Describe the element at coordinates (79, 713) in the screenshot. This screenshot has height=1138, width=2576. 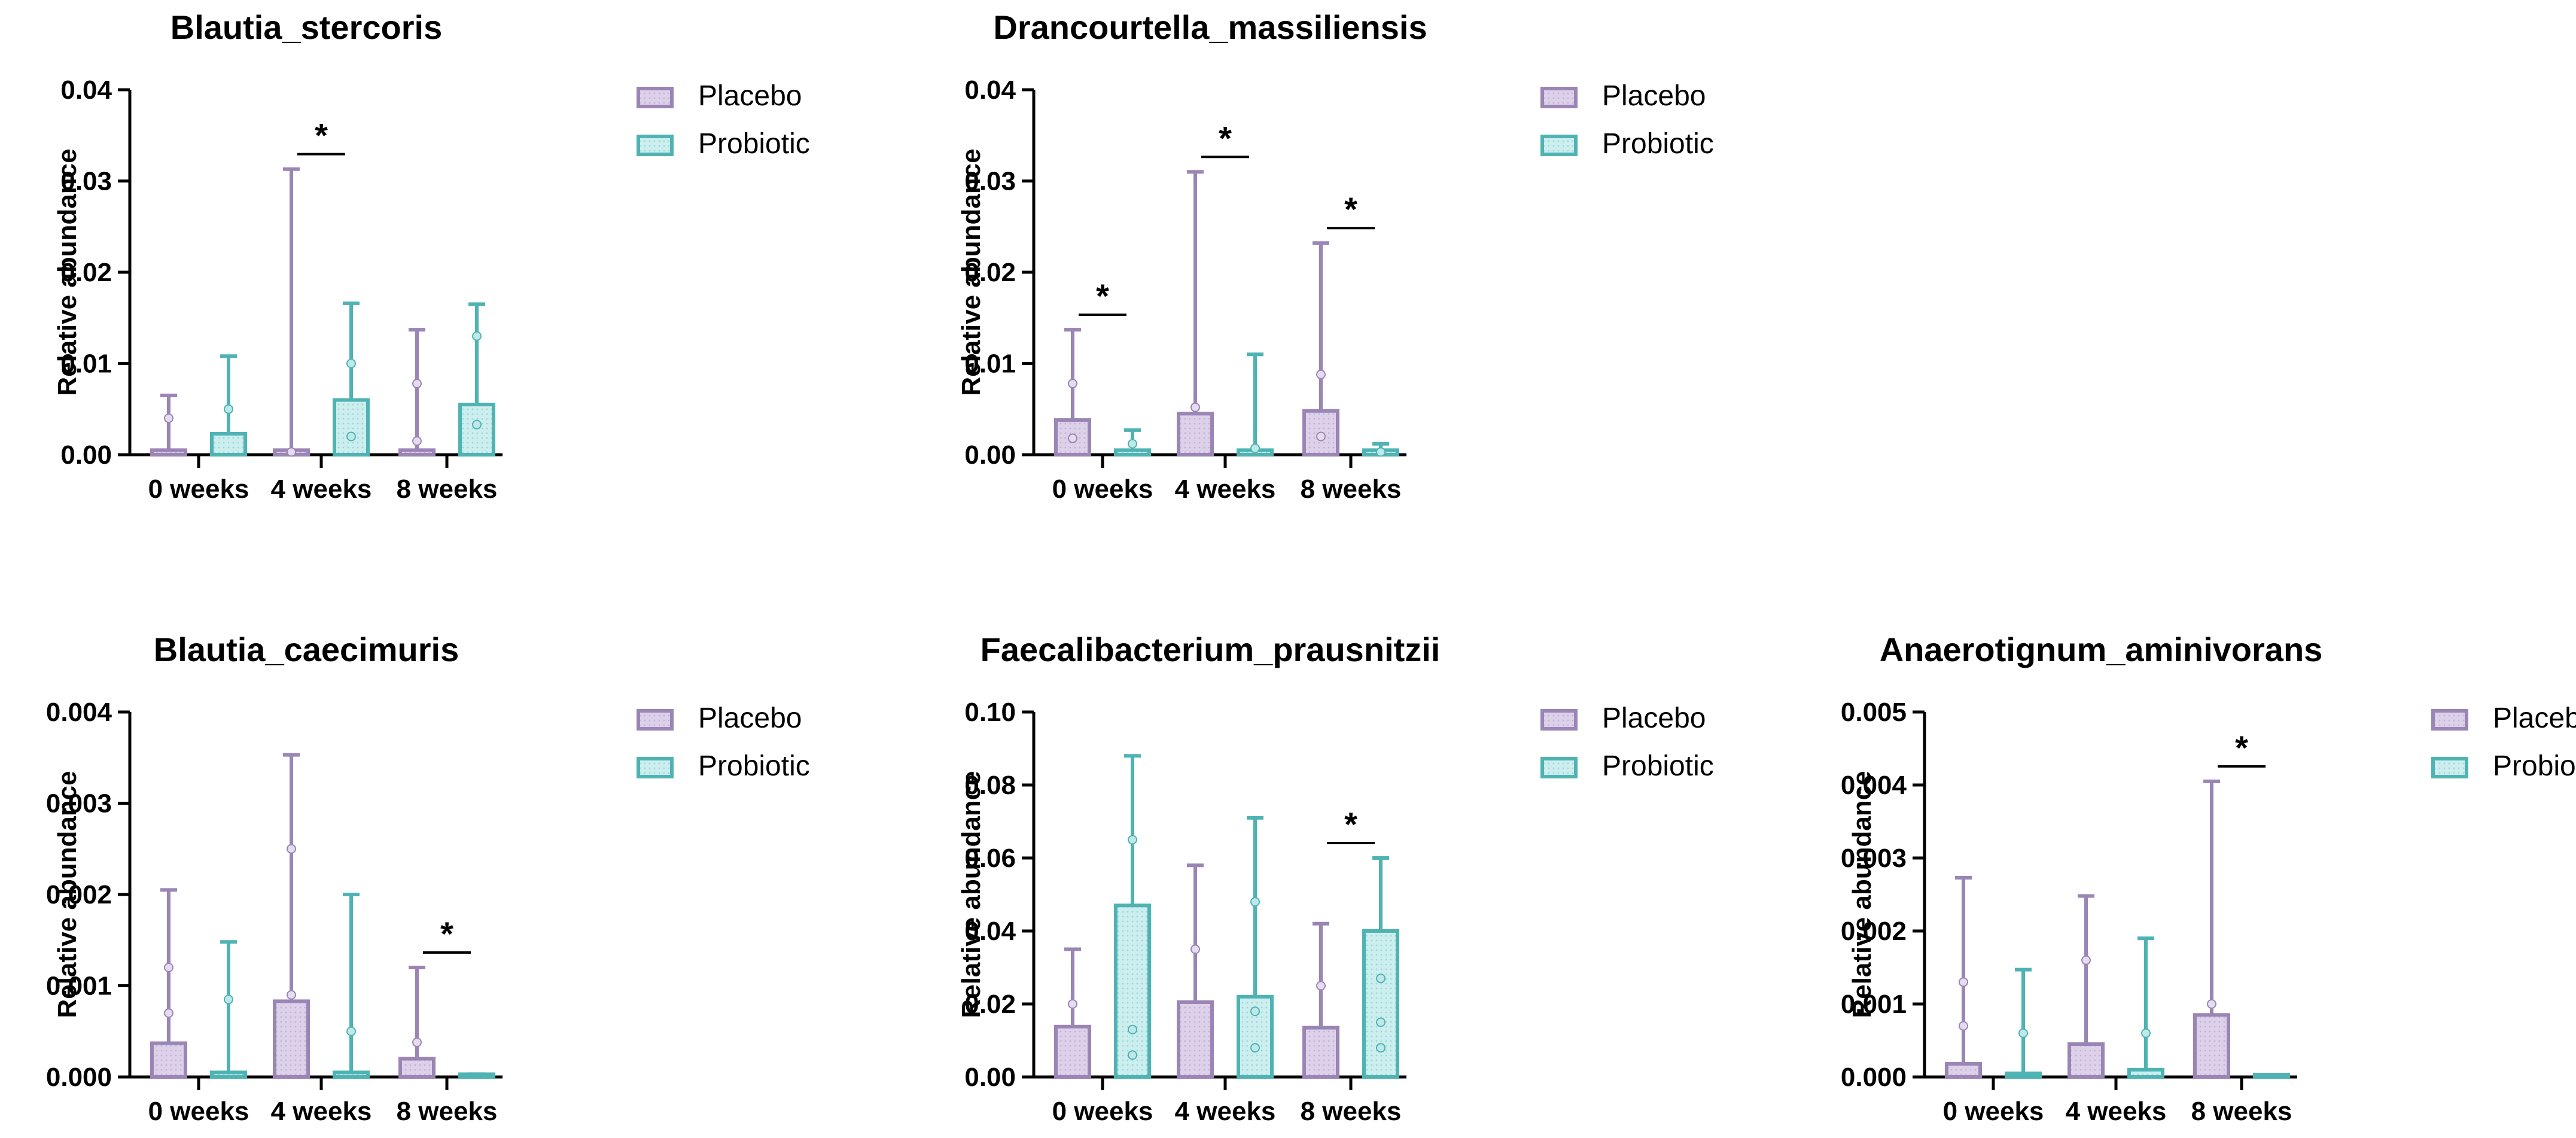
I see `y-tick-label: 0.004` at that location.